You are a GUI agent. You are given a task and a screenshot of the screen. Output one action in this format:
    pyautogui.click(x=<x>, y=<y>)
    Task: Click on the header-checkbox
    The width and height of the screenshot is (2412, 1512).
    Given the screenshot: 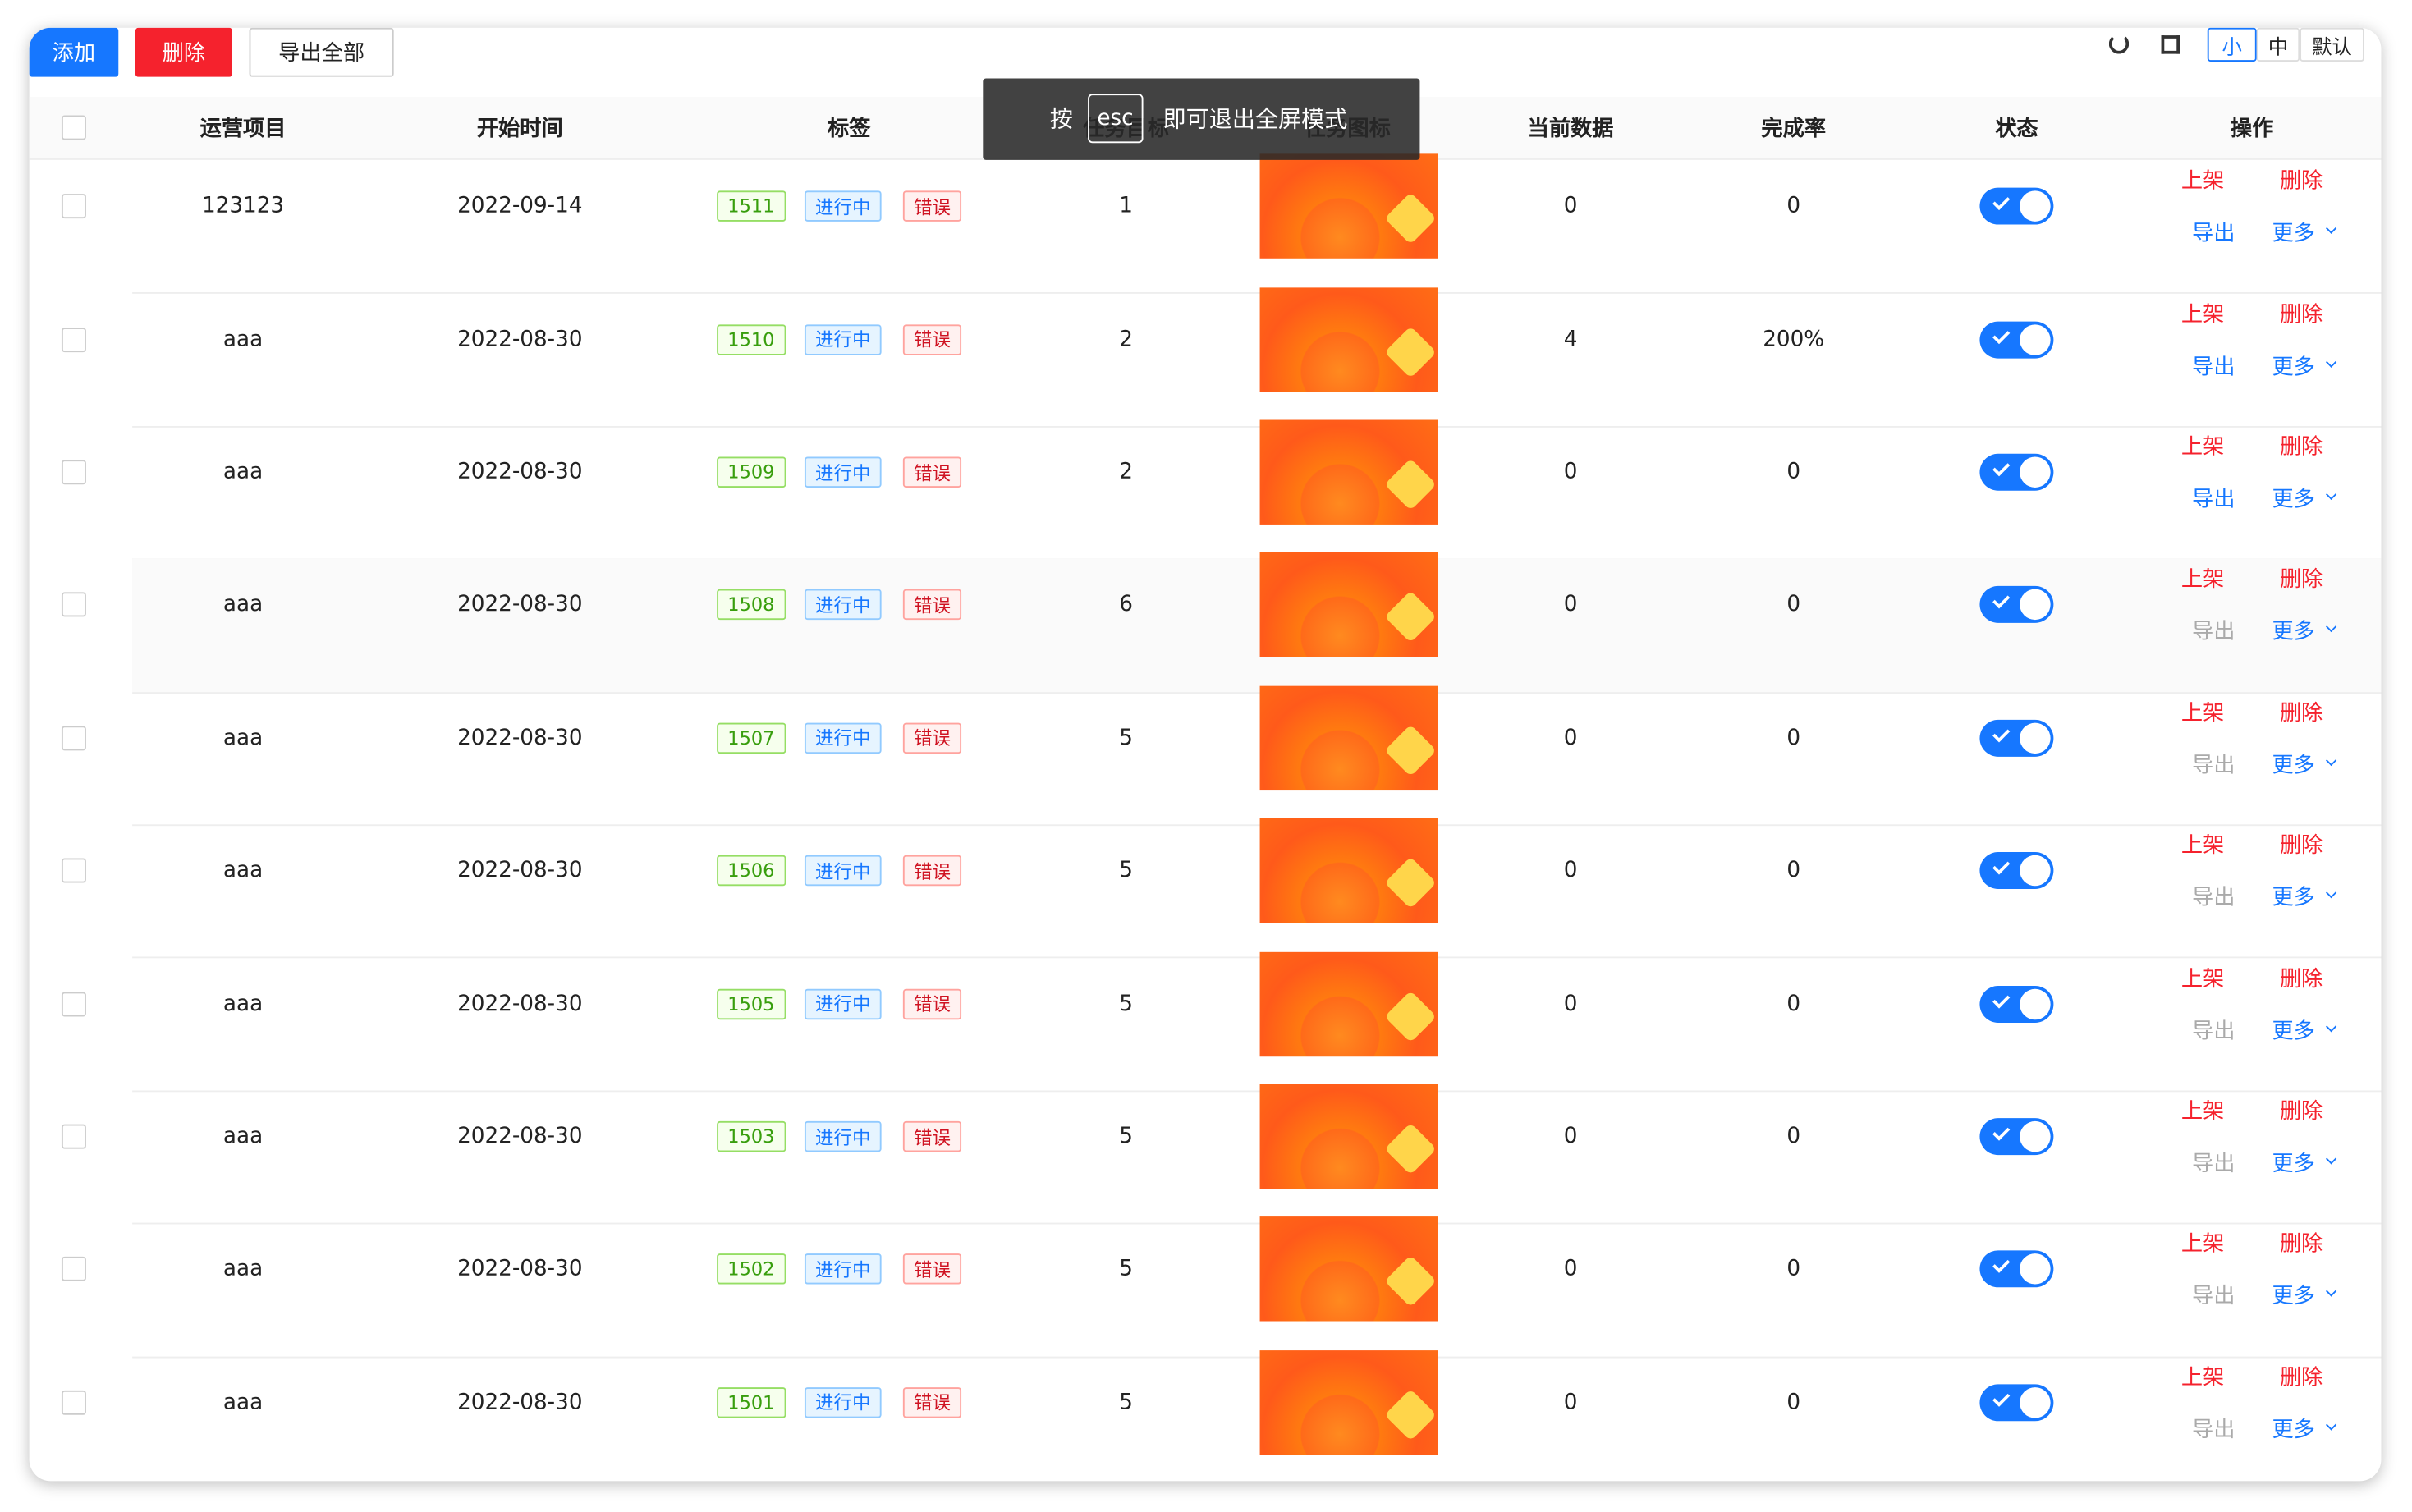 What is the action you would take?
    pyautogui.click(x=73, y=127)
    